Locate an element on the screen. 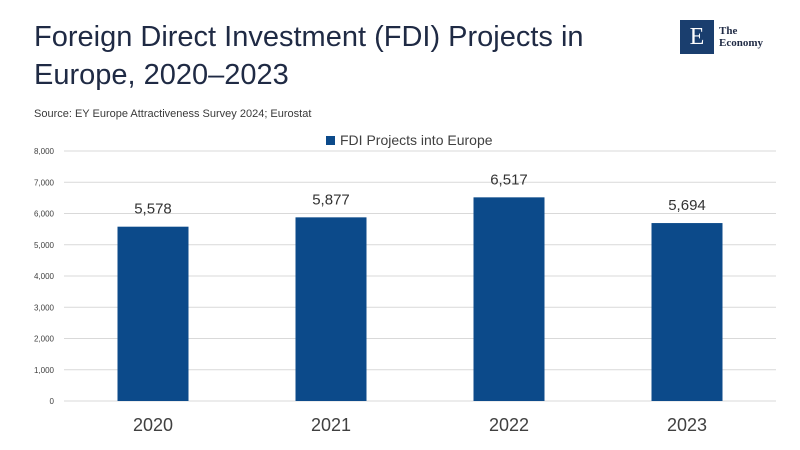 This screenshot has width=800, height=450. legend-label: FDI Projects into Europe is located at coordinates (416, 140).